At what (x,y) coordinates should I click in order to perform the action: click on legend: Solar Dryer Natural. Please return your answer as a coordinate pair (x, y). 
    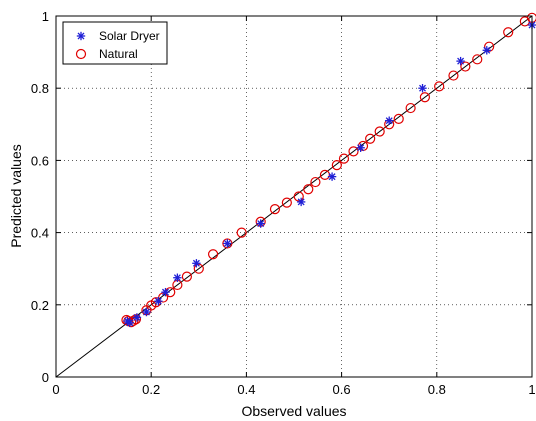
    Looking at the image, I should click on (115, 43).